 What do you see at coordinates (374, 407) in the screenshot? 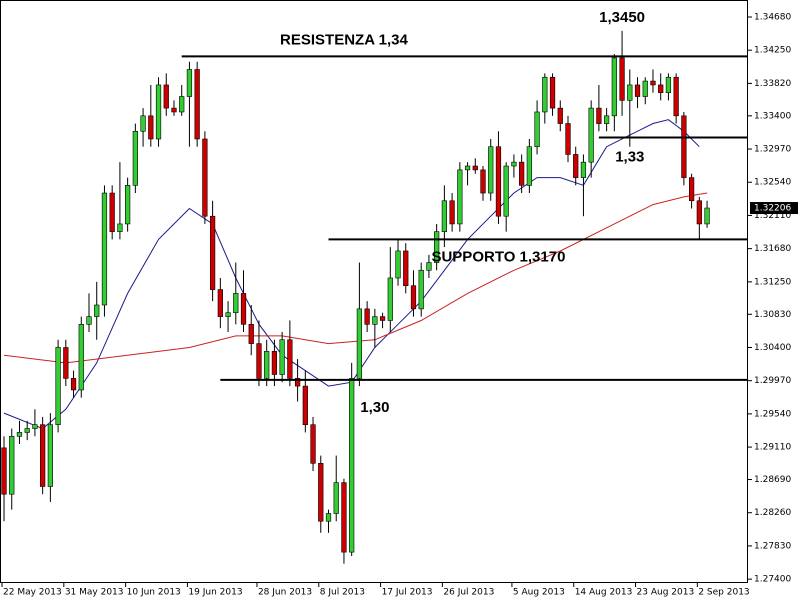
I see `level-label: 1,30` at bounding box center [374, 407].